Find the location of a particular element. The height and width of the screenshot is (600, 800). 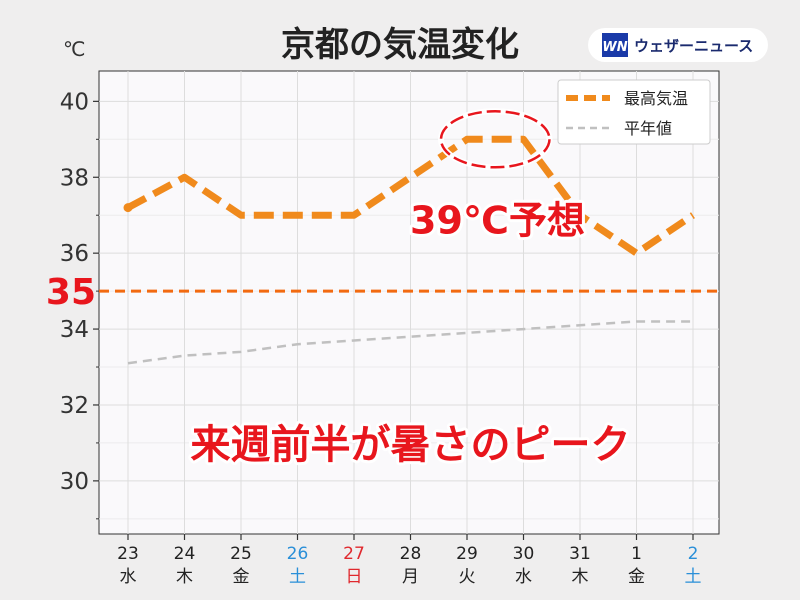

x-tick-day: 24 is located at coordinates (185, 554).